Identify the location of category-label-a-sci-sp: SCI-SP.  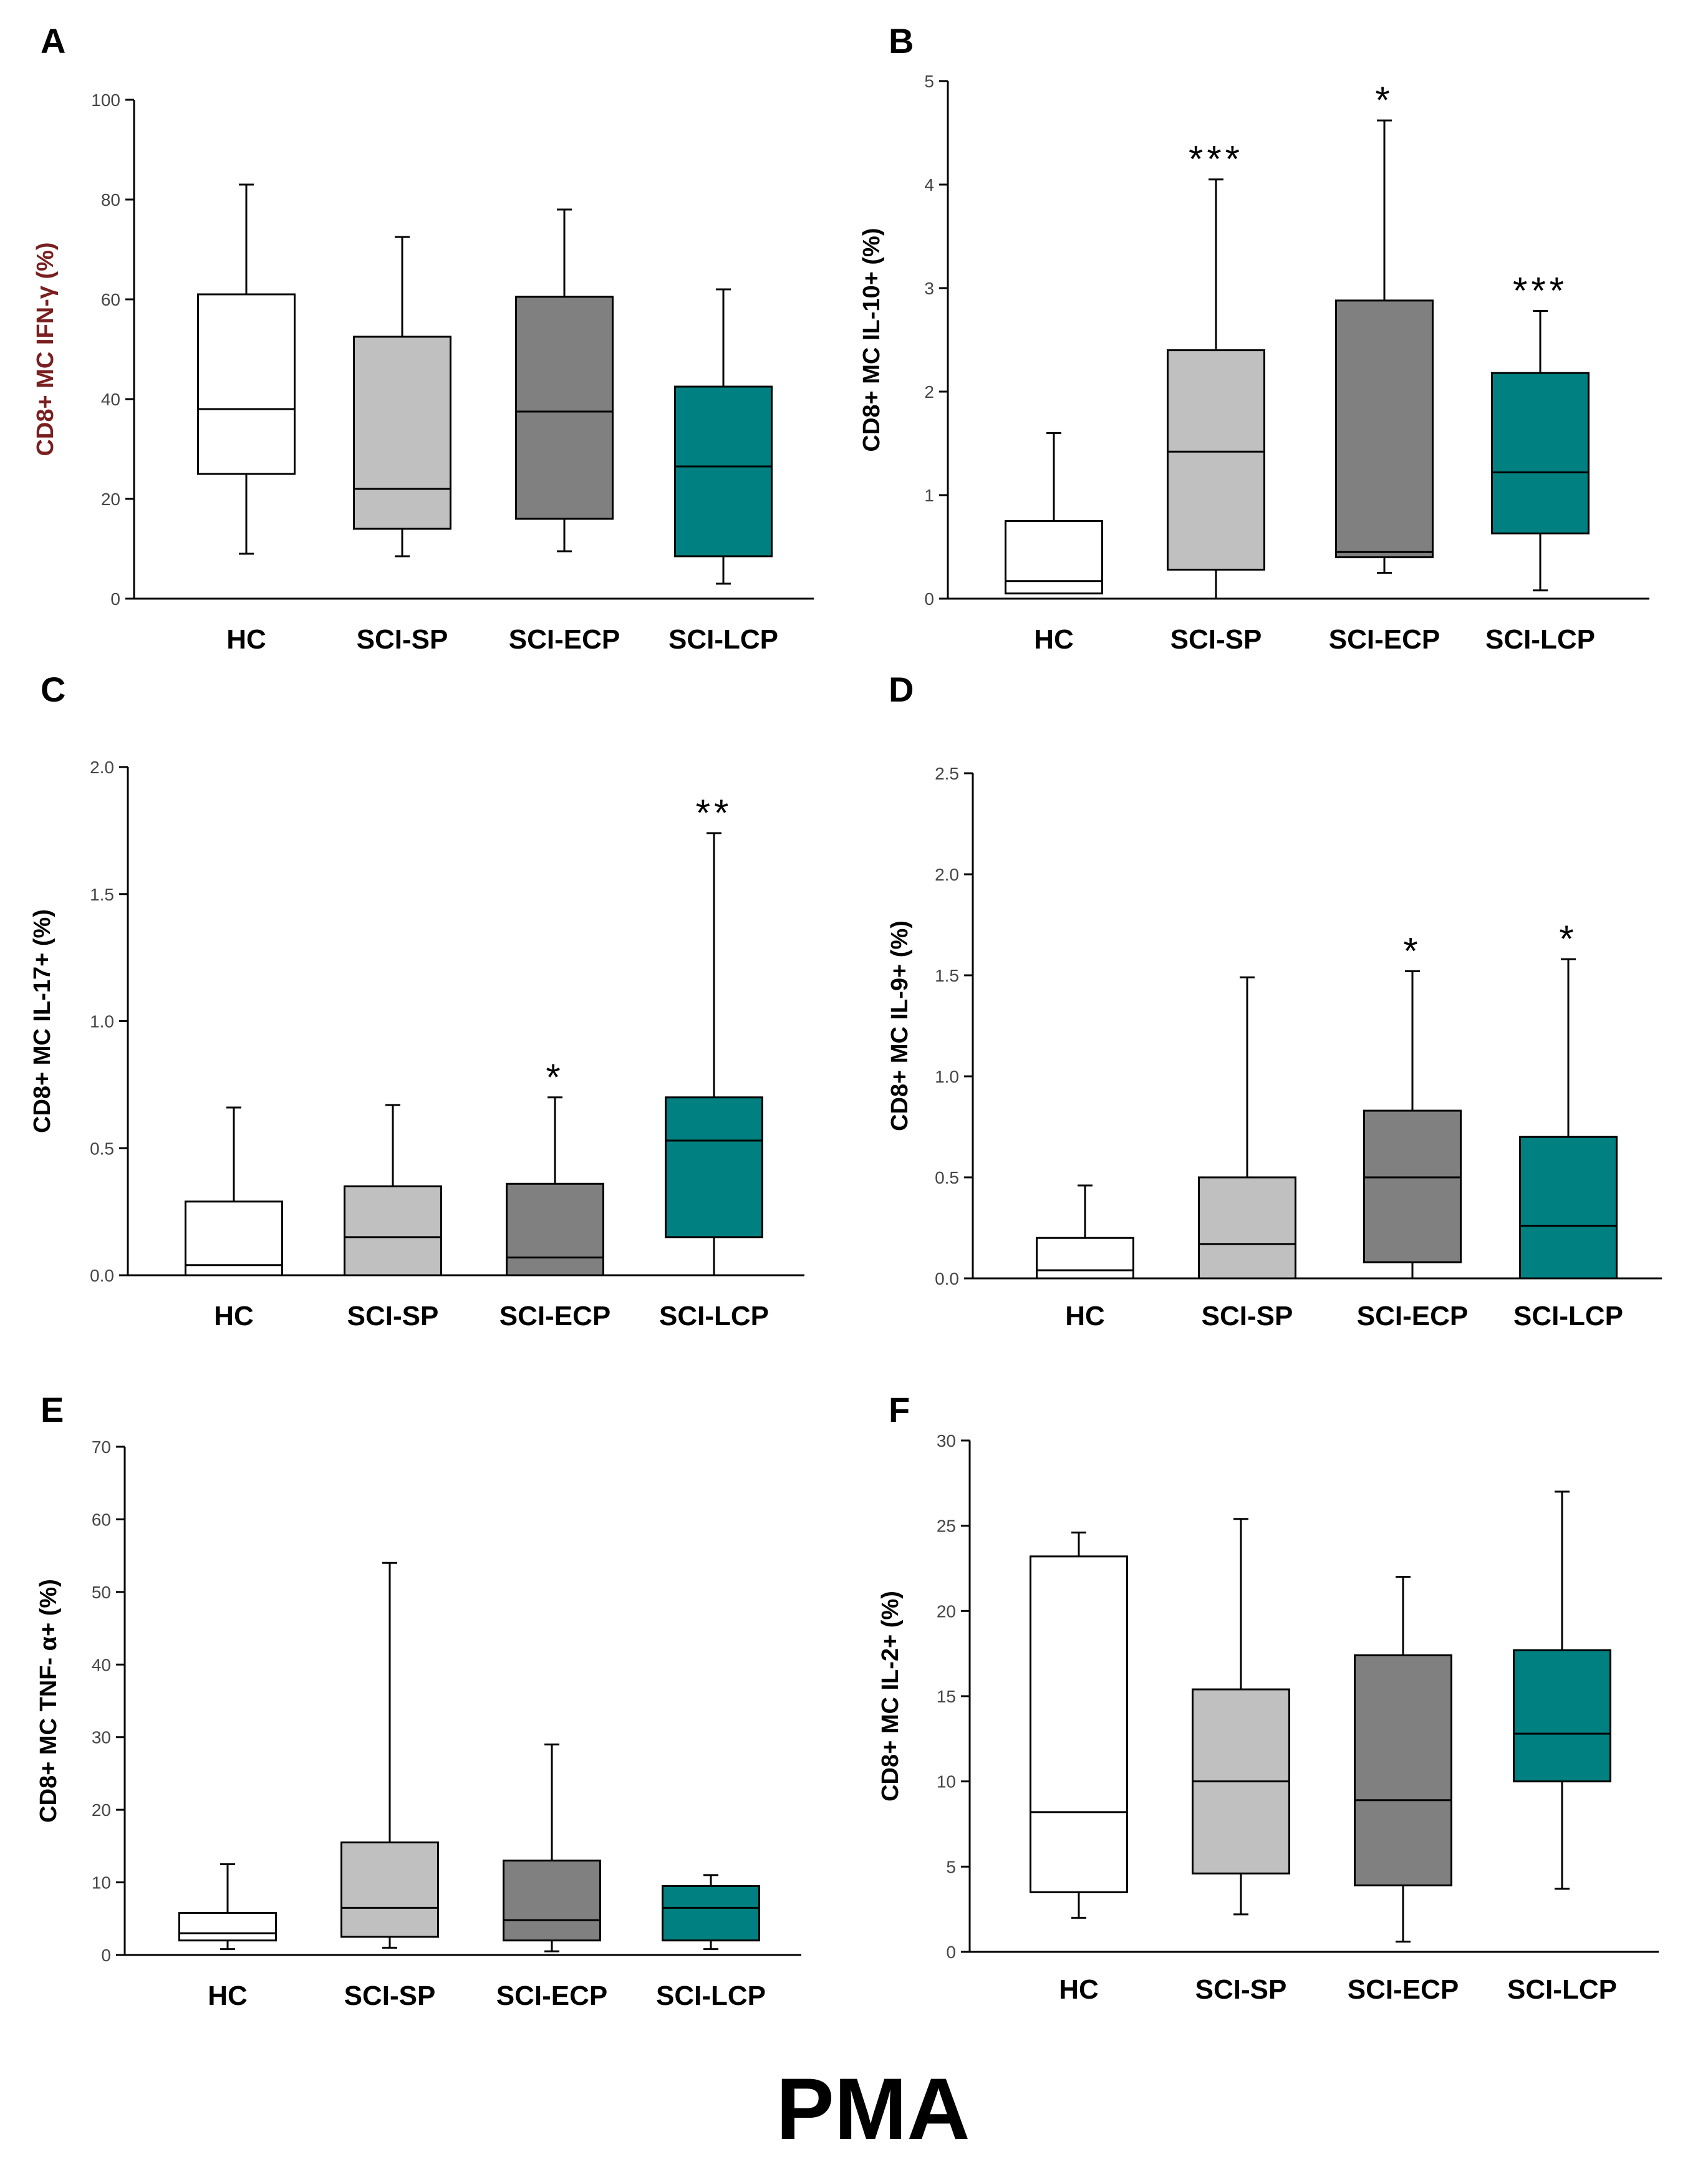
(402, 639).